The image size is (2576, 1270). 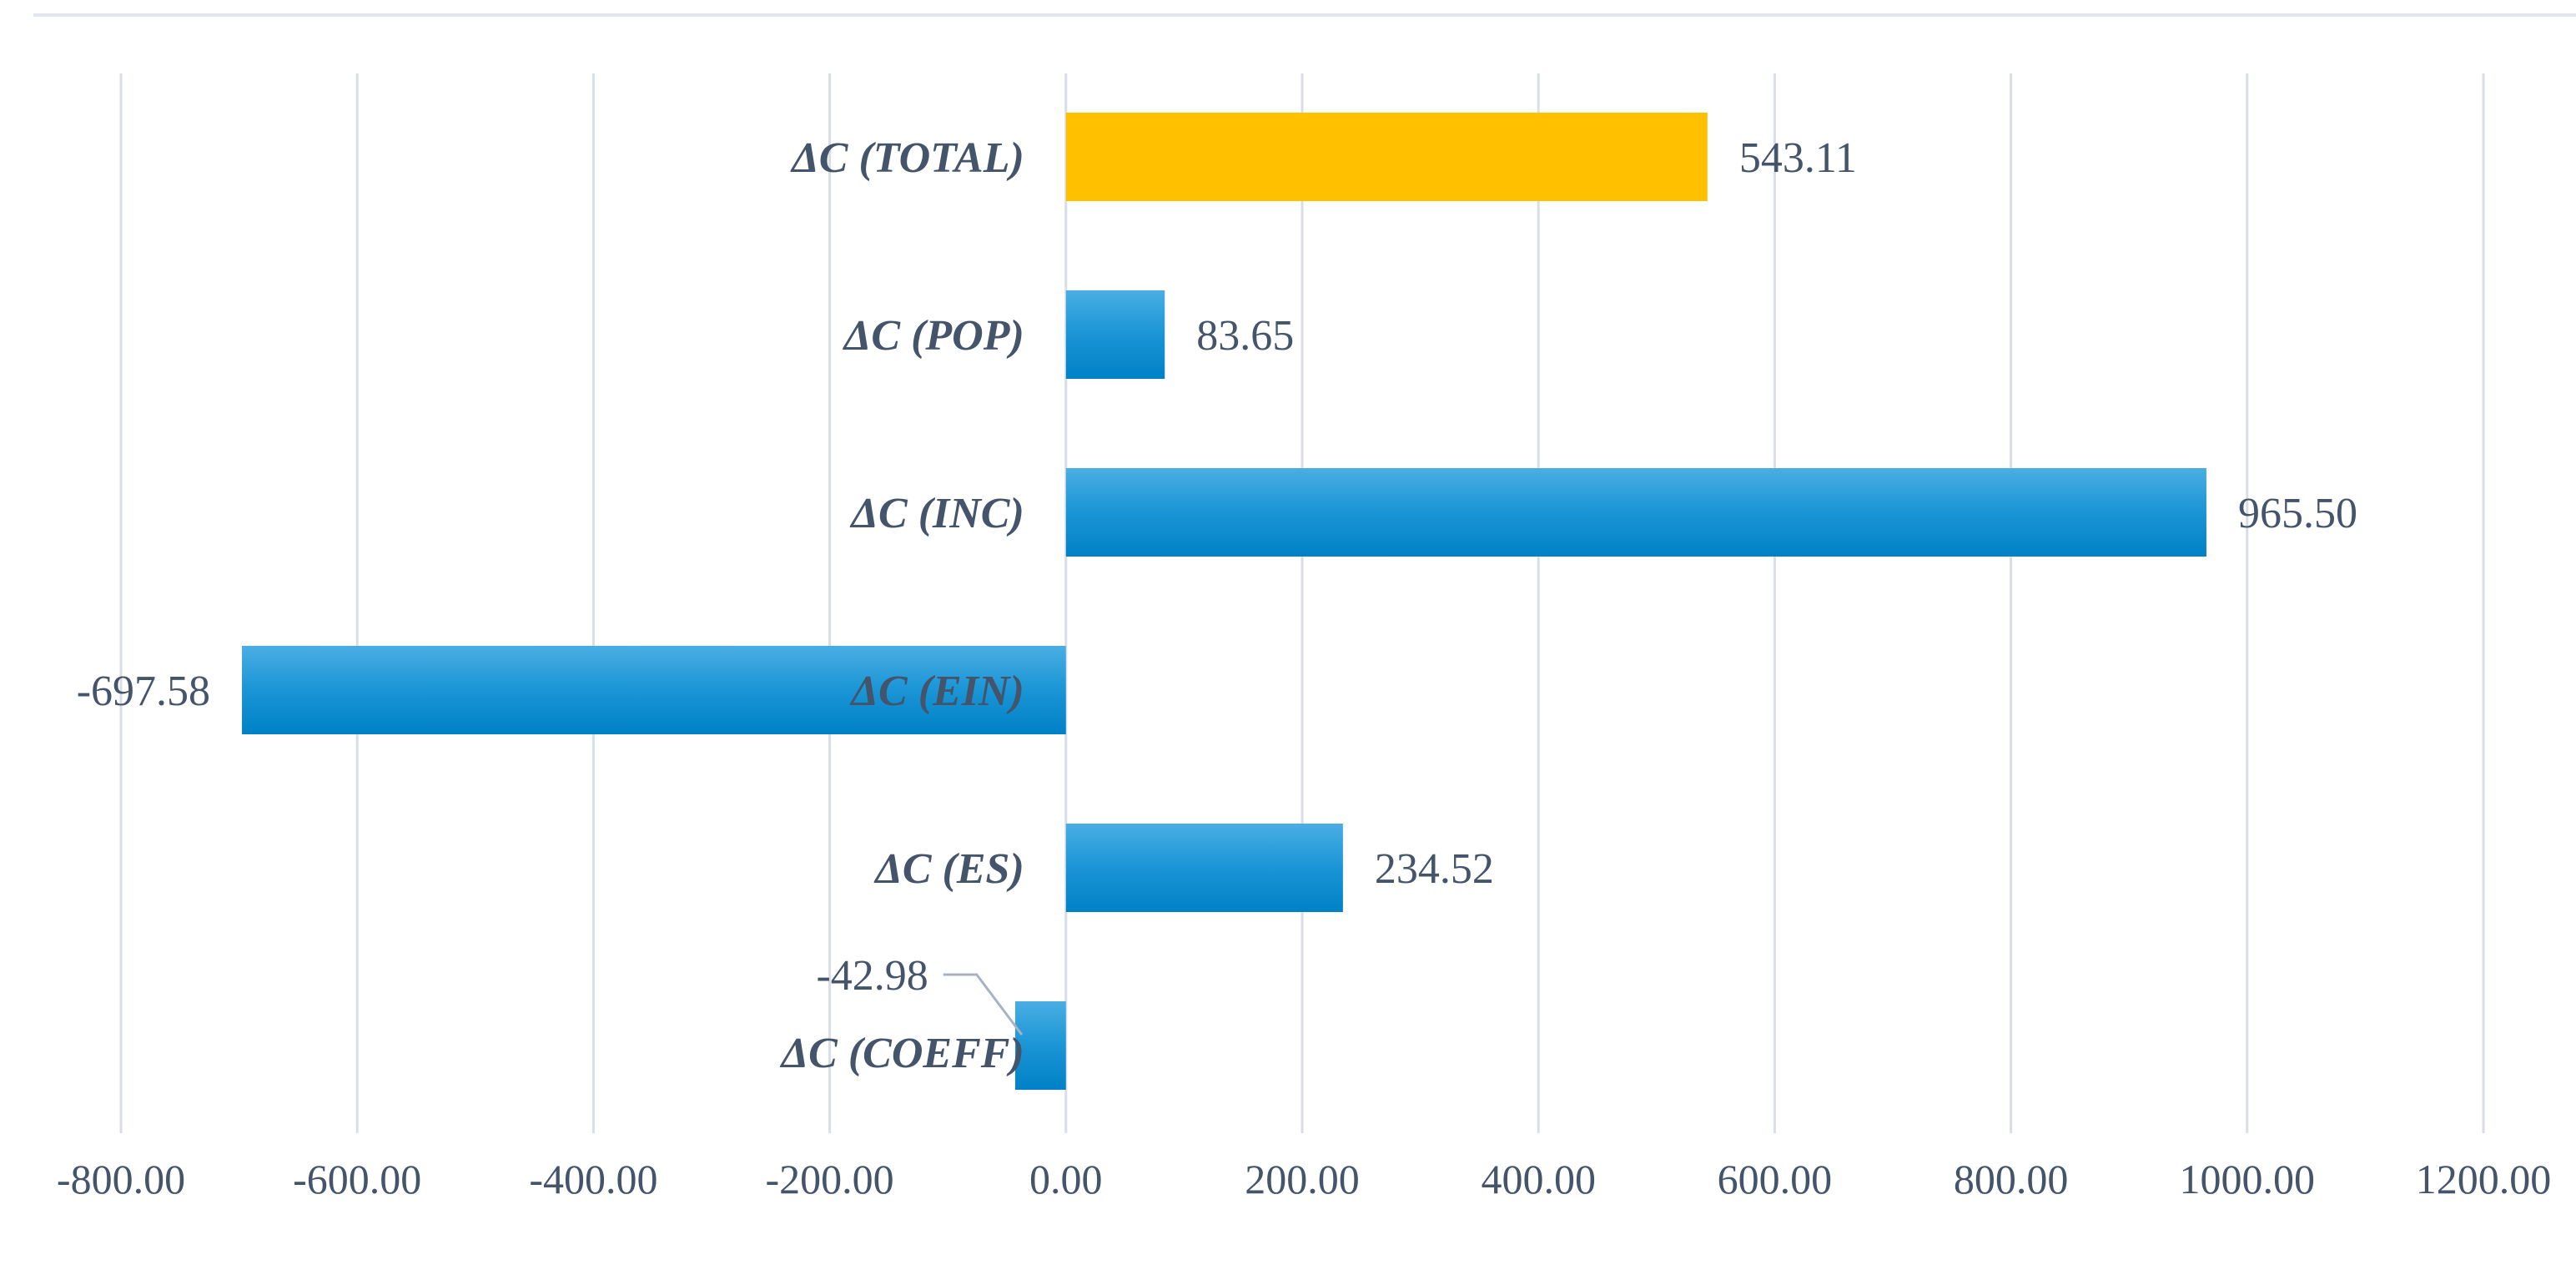 What do you see at coordinates (830, 1179) in the screenshot?
I see `x-tick-label: -200.00` at bounding box center [830, 1179].